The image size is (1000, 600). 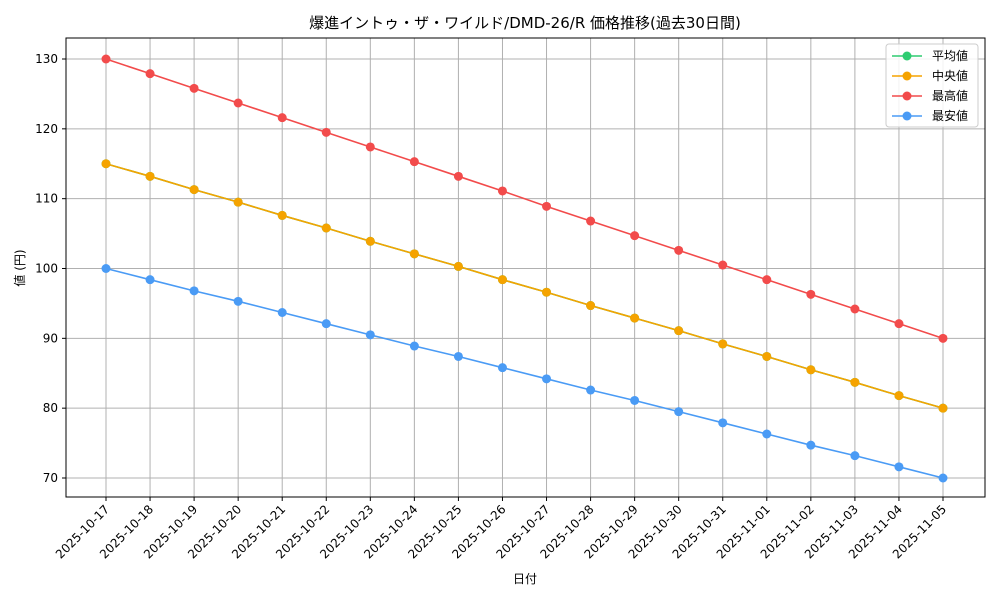 I want to click on chart-title: 爆進イントゥ・ザ・ワイルド/DMD-26/R 価格推移(過去30日間), so click(x=525, y=23).